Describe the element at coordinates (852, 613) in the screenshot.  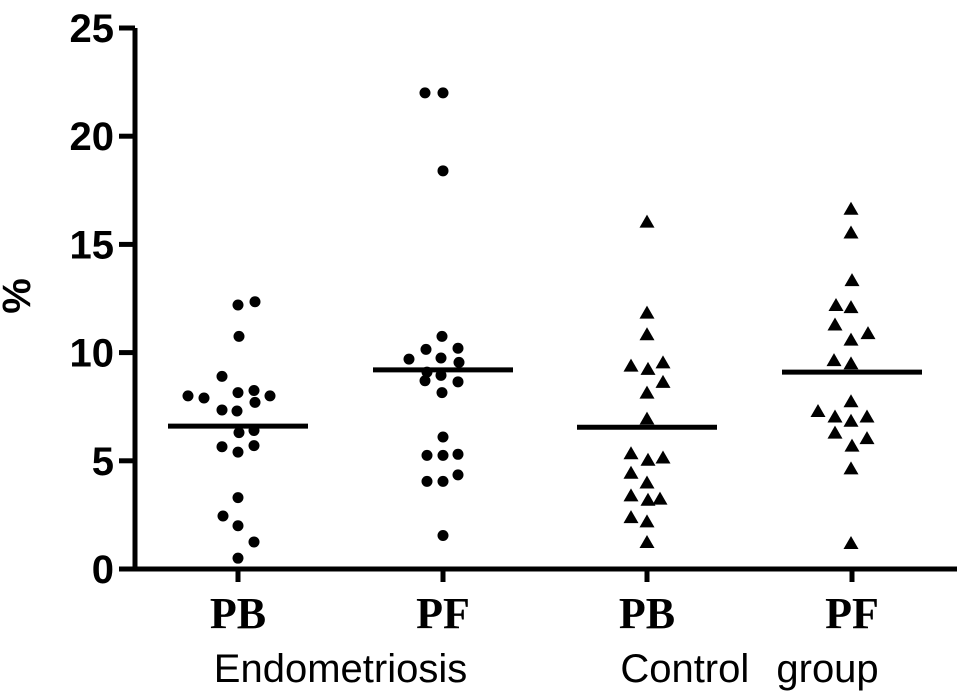
I see `column-label-pf-3: PF` at that location.